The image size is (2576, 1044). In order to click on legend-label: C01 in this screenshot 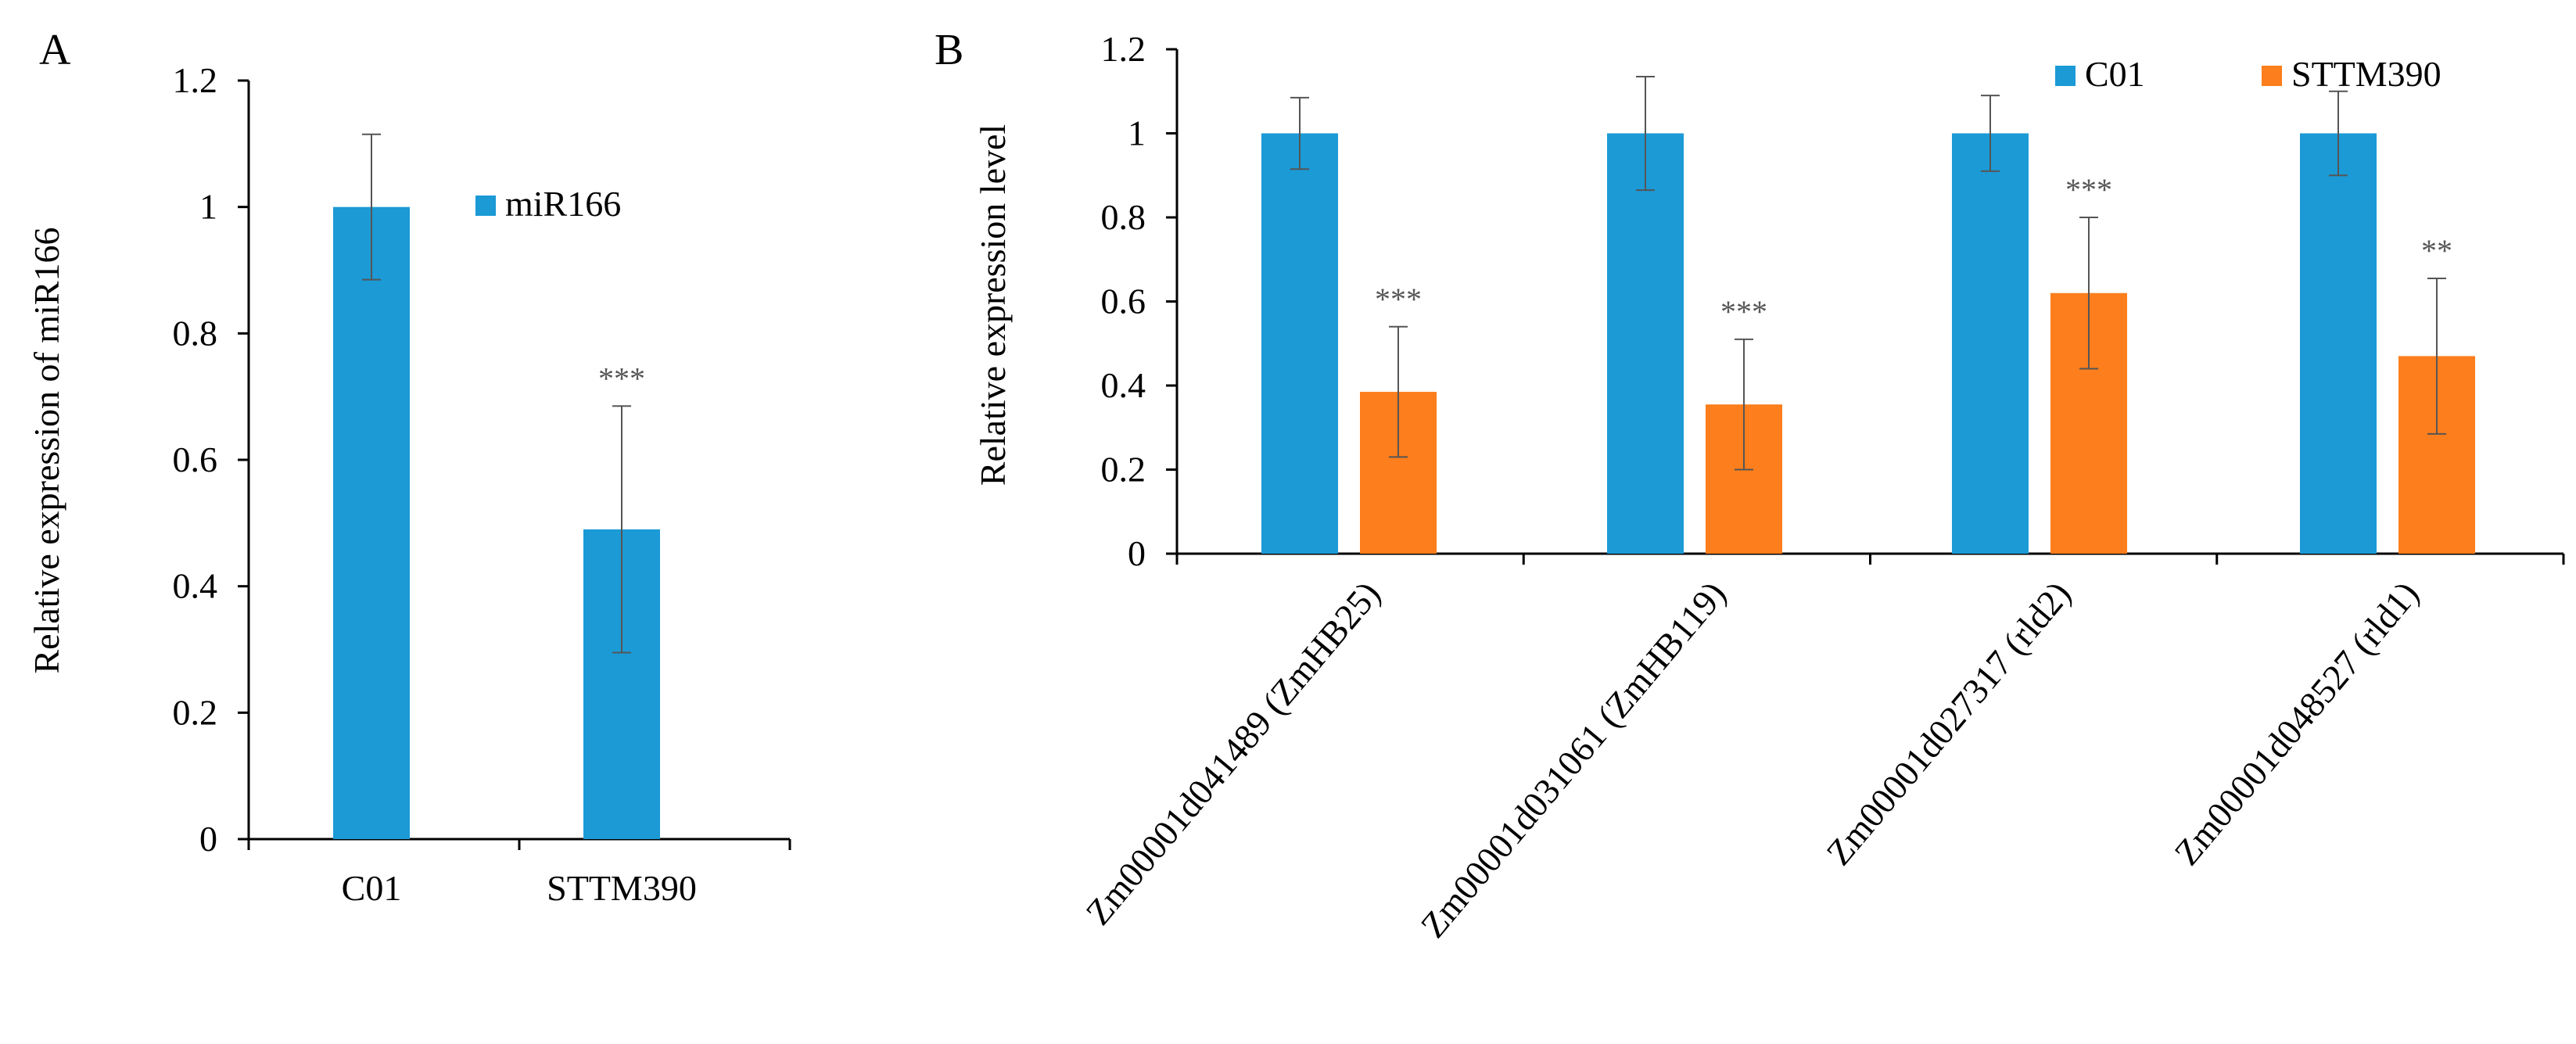, I will do `click(2115, 74)`.